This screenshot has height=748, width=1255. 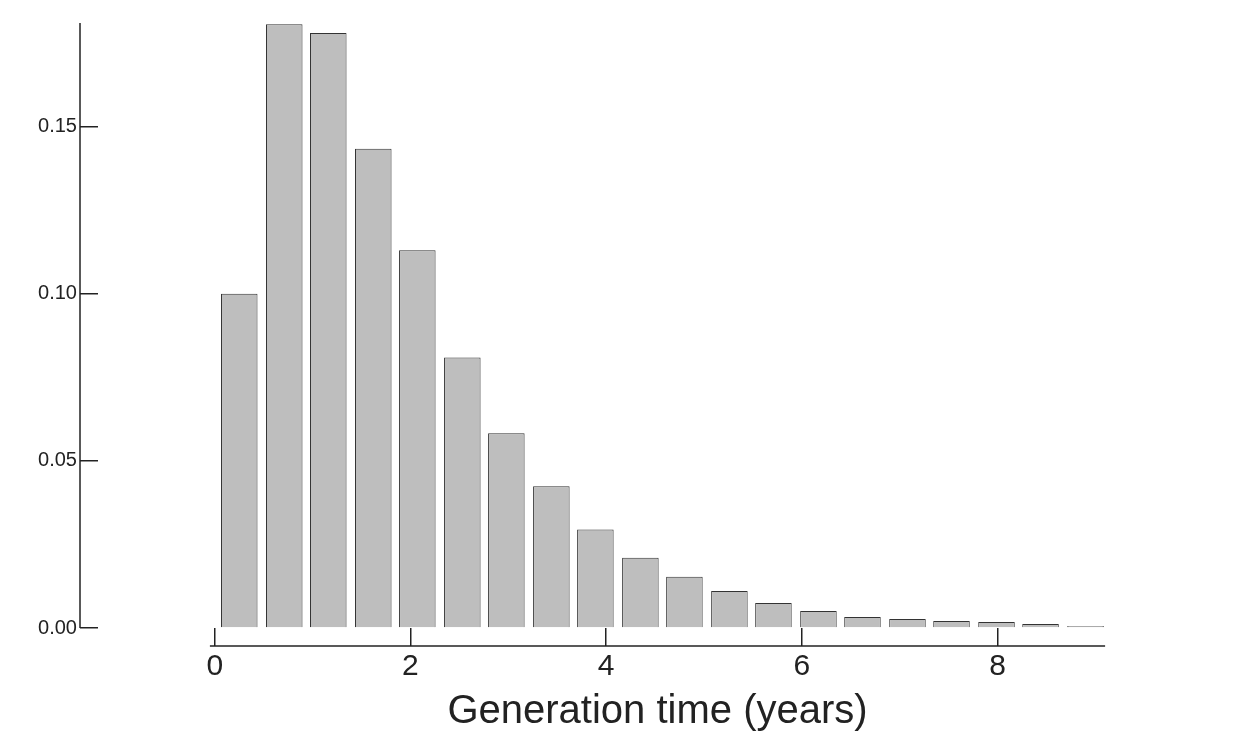 What do you see at coordinates (215, 665) in the screenshot?
I see `x-tick-label: 0` at bounding box center [215, 665].